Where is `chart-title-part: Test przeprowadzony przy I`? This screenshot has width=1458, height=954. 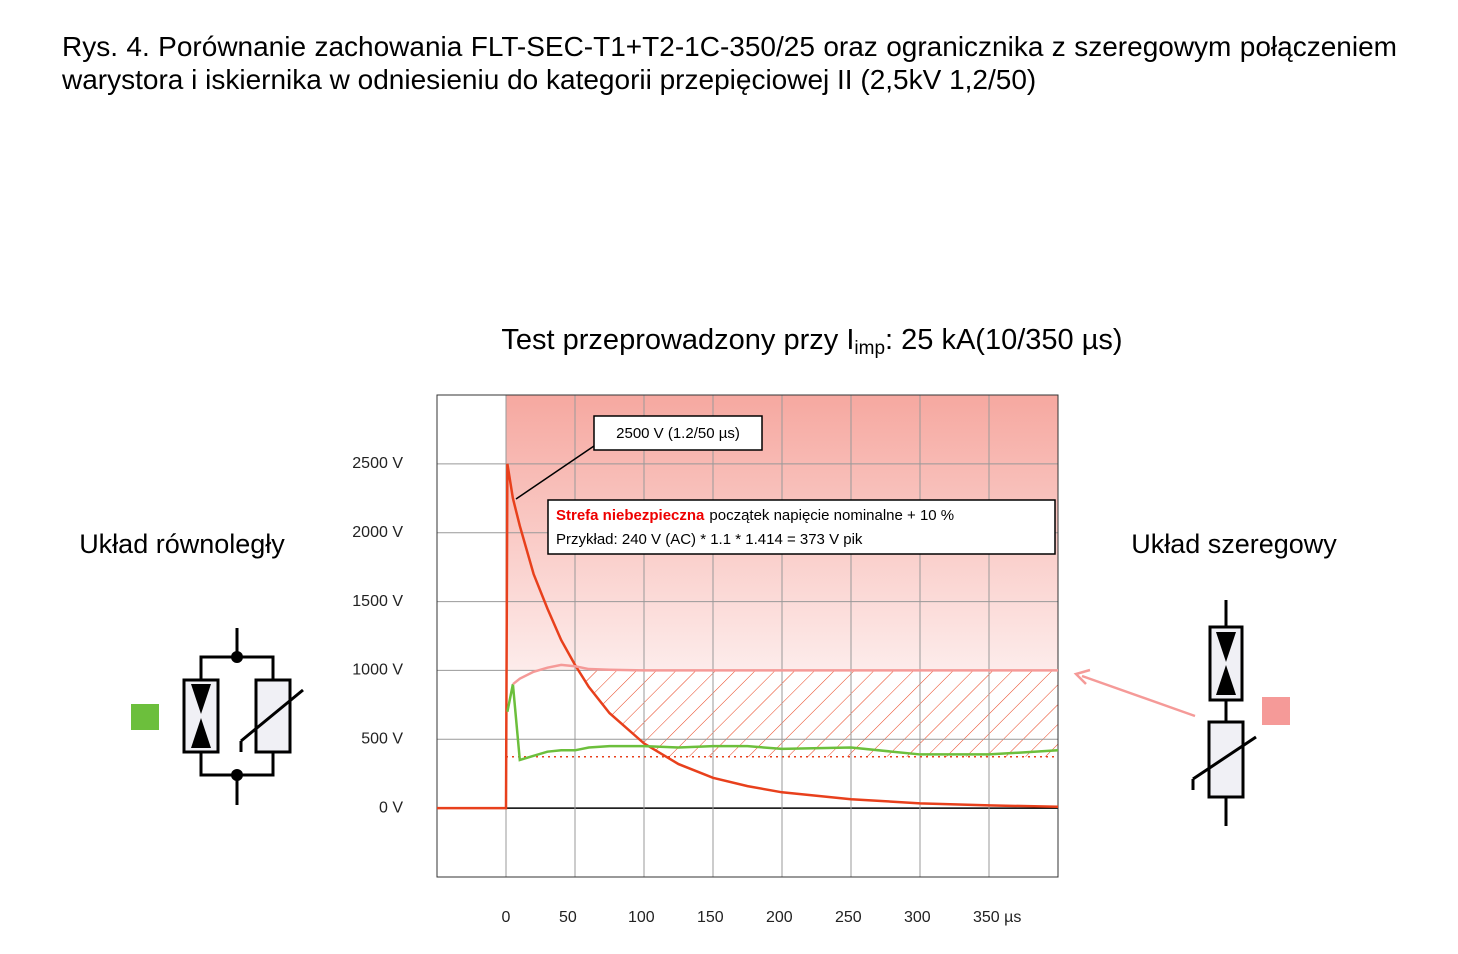 chart-title-part: Test przeprowadzony przy I is located at coordinates (677, 340).